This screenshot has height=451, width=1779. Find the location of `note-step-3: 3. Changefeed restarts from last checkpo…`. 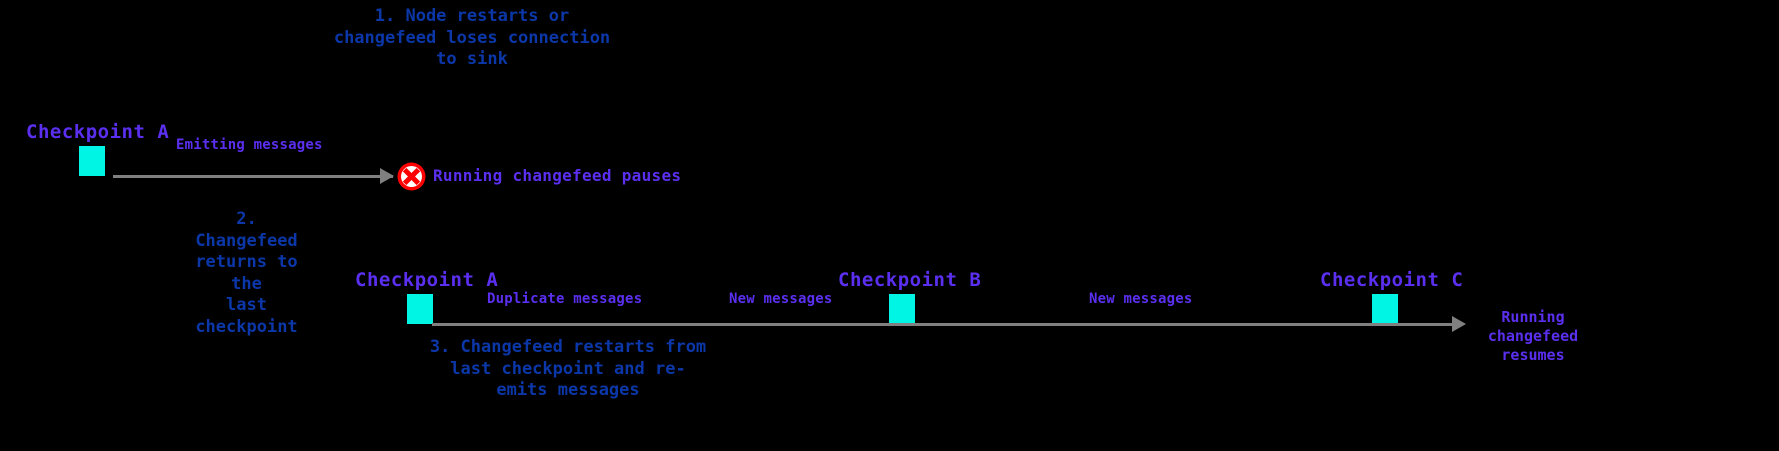

note-step-3: 3. Changefeed restarts from last checkpo… is located at coordinates (568, 368).